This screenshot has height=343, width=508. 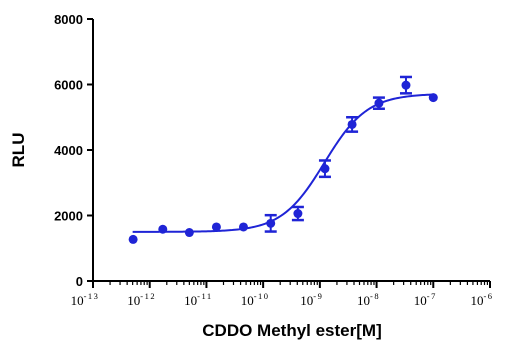 What do you see at coordinates (262, 296) in the screenshot?
I see `x-tick-exponent: -10` at bounding box center [262, 296].